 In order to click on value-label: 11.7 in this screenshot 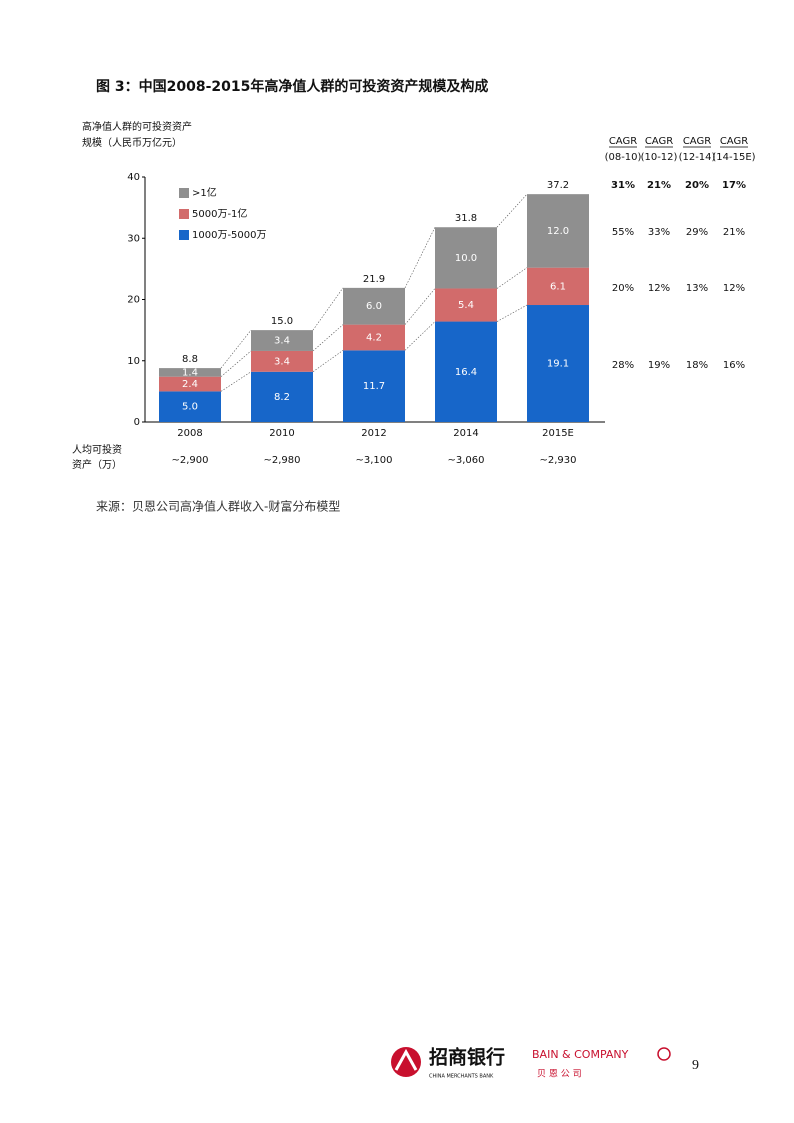, I will do `click(374, 386)`.